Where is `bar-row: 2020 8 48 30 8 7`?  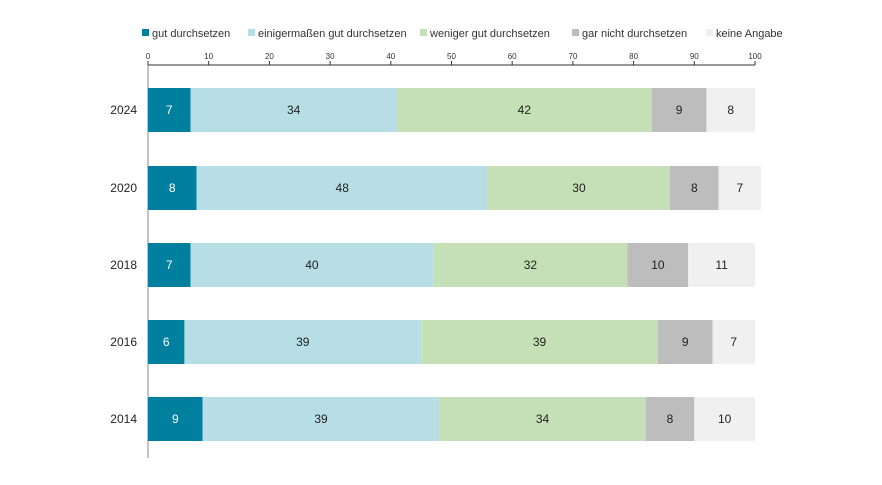
bar-row: 2020 8 48 30 8 7 is located at coordinates (436, 188).